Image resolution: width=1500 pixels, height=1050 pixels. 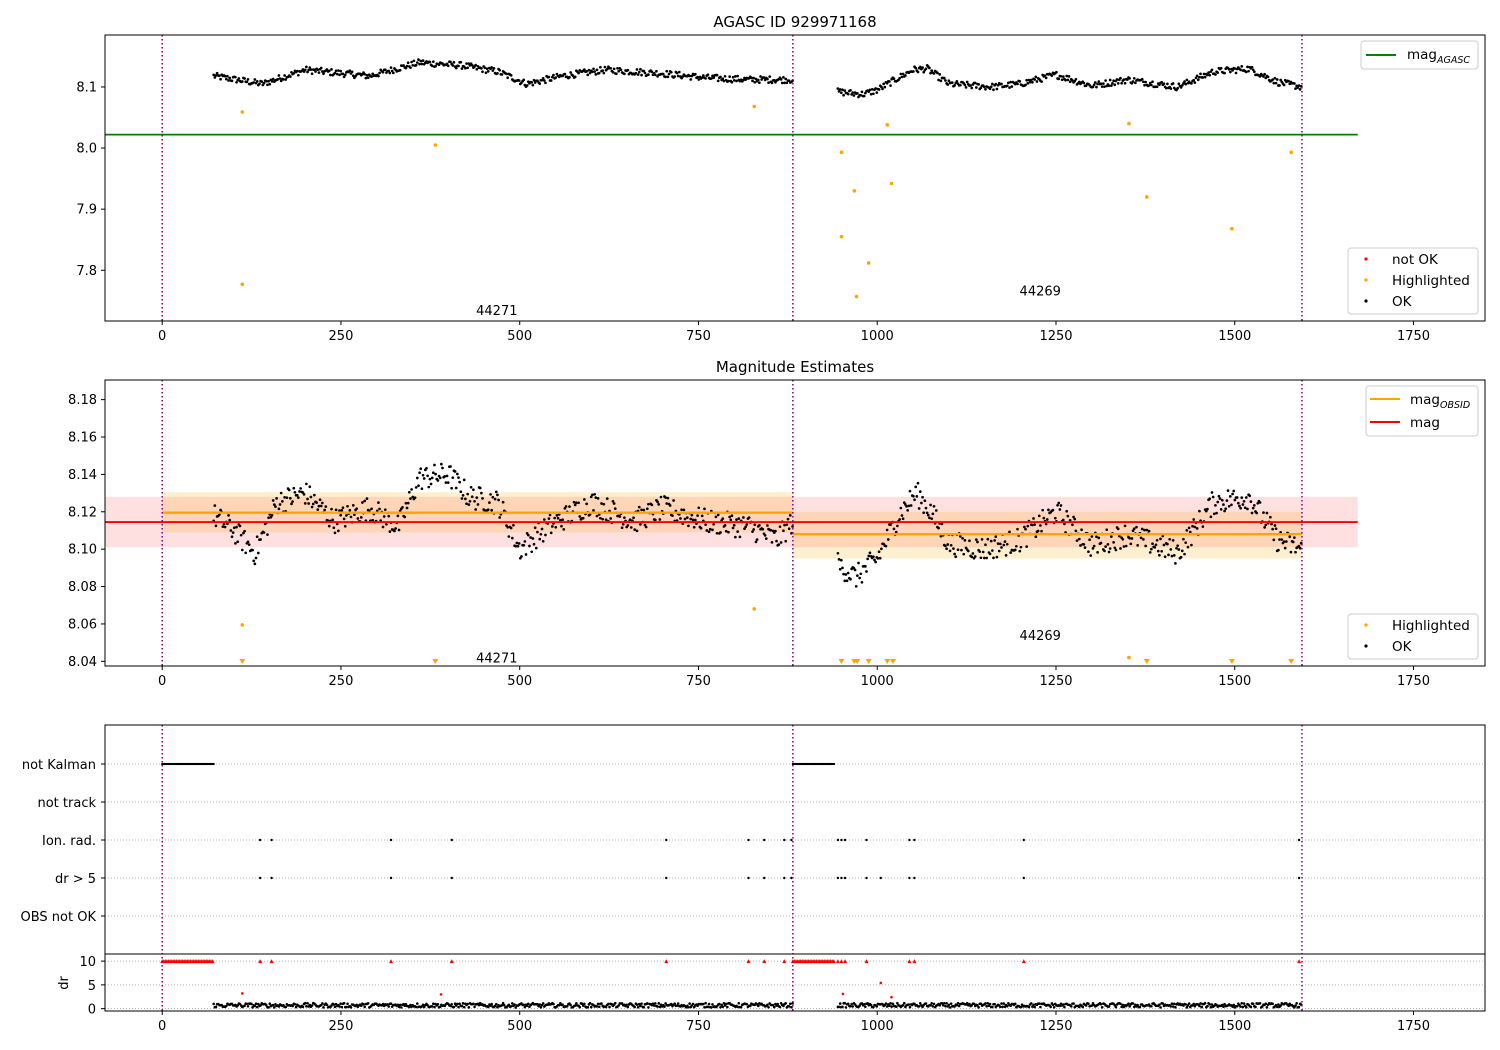 I want to click on dr-clipped-marker, so click(x=845, y=961).